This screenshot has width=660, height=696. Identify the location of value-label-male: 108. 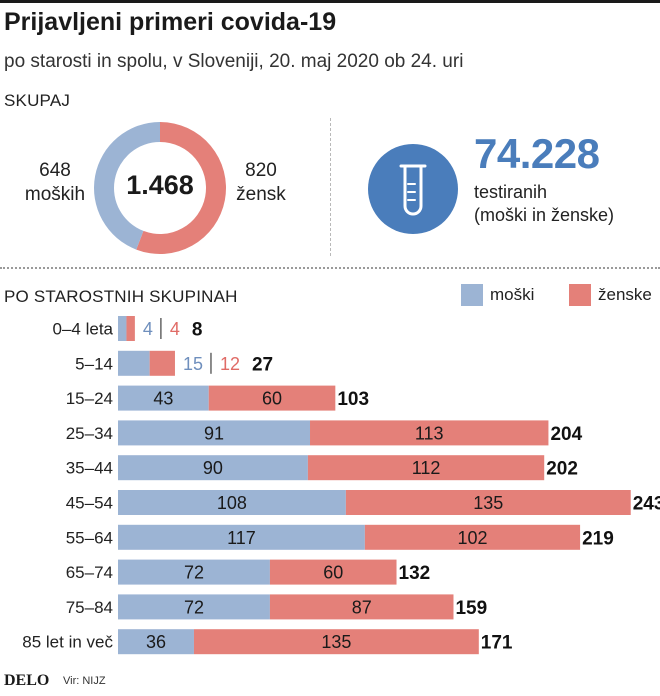
(232, 503).